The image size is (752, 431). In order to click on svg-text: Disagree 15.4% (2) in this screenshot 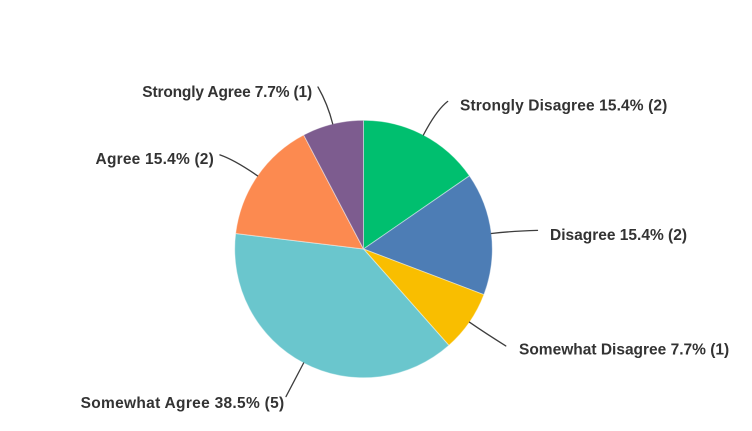, I will do `click(618, 235)`.